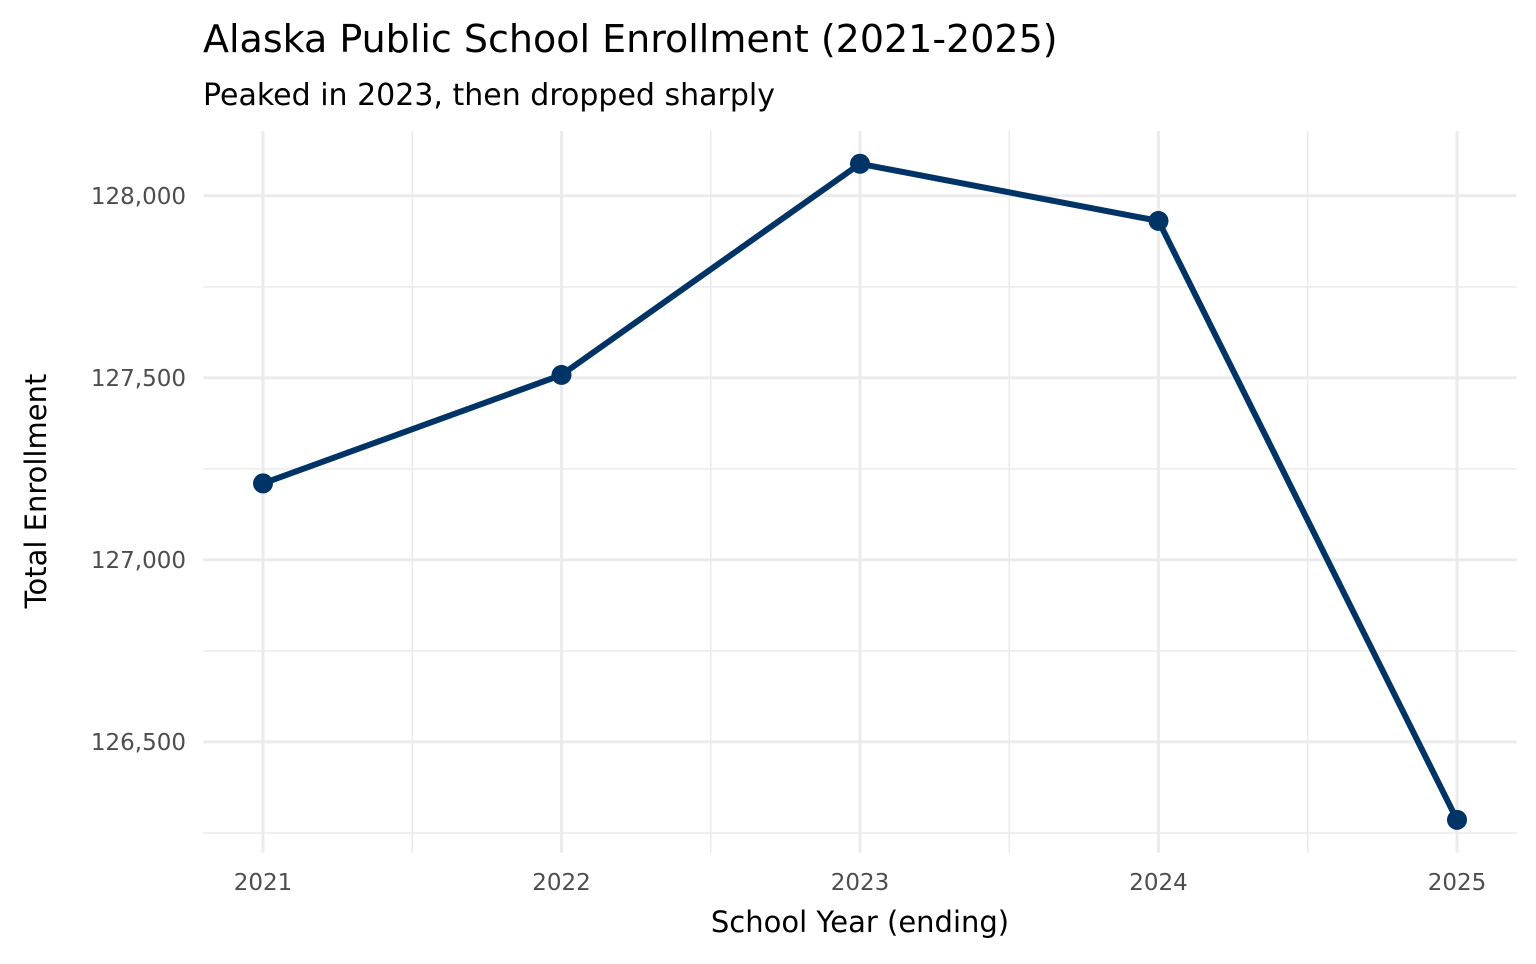 Image resolution: width=1536 pixels, height=964 pixels. I want to click on data-point-2022, so click(561, 374).